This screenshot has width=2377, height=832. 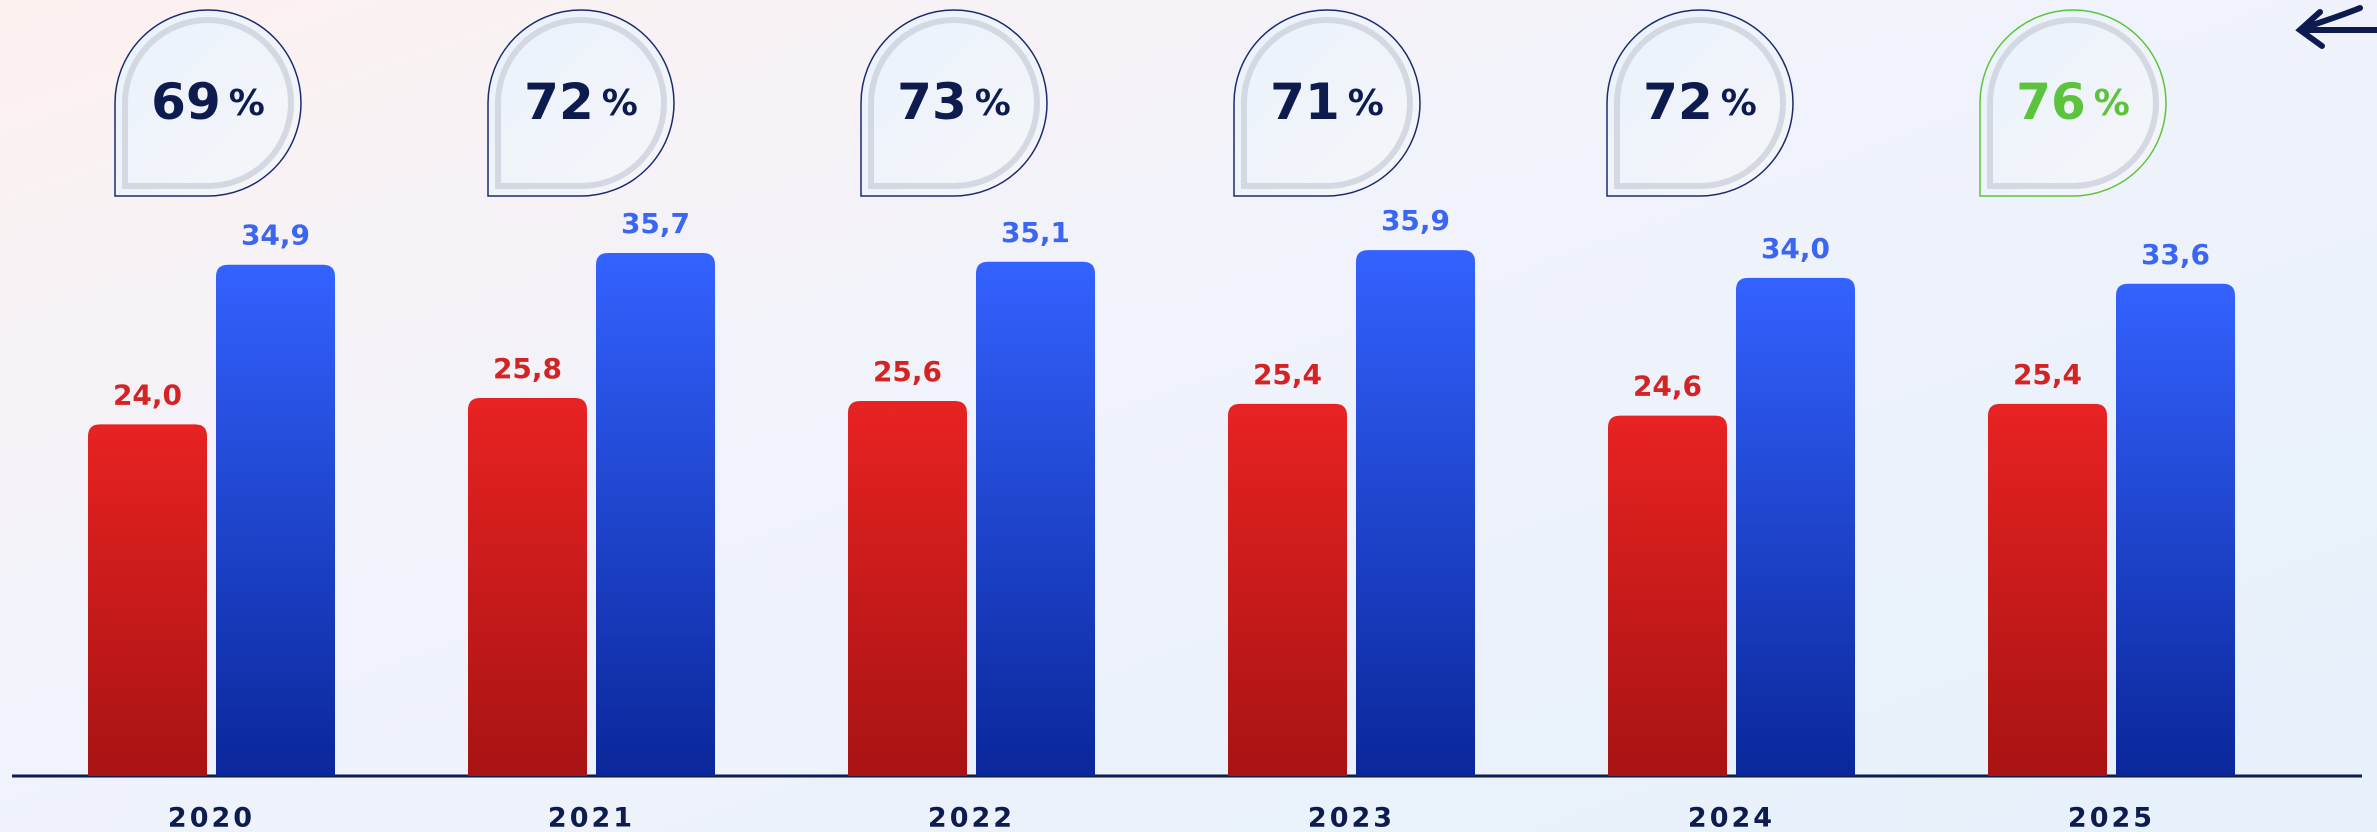 I want to click on bubble-label: 69%, so click(x=208, y=102).